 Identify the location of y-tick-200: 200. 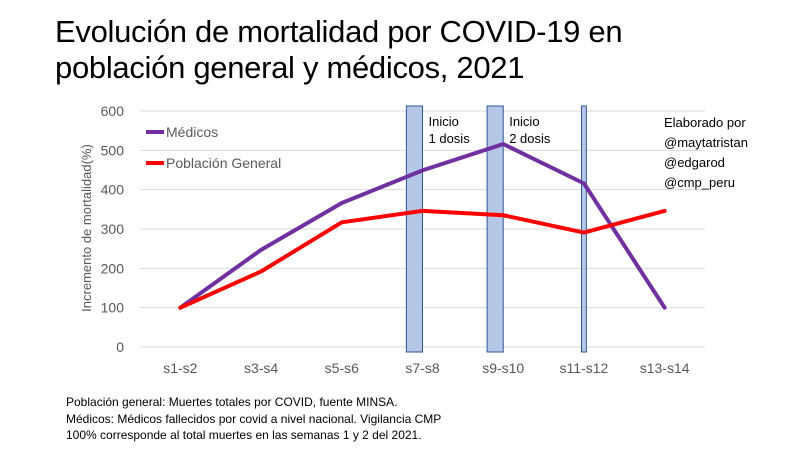
(113, 268).